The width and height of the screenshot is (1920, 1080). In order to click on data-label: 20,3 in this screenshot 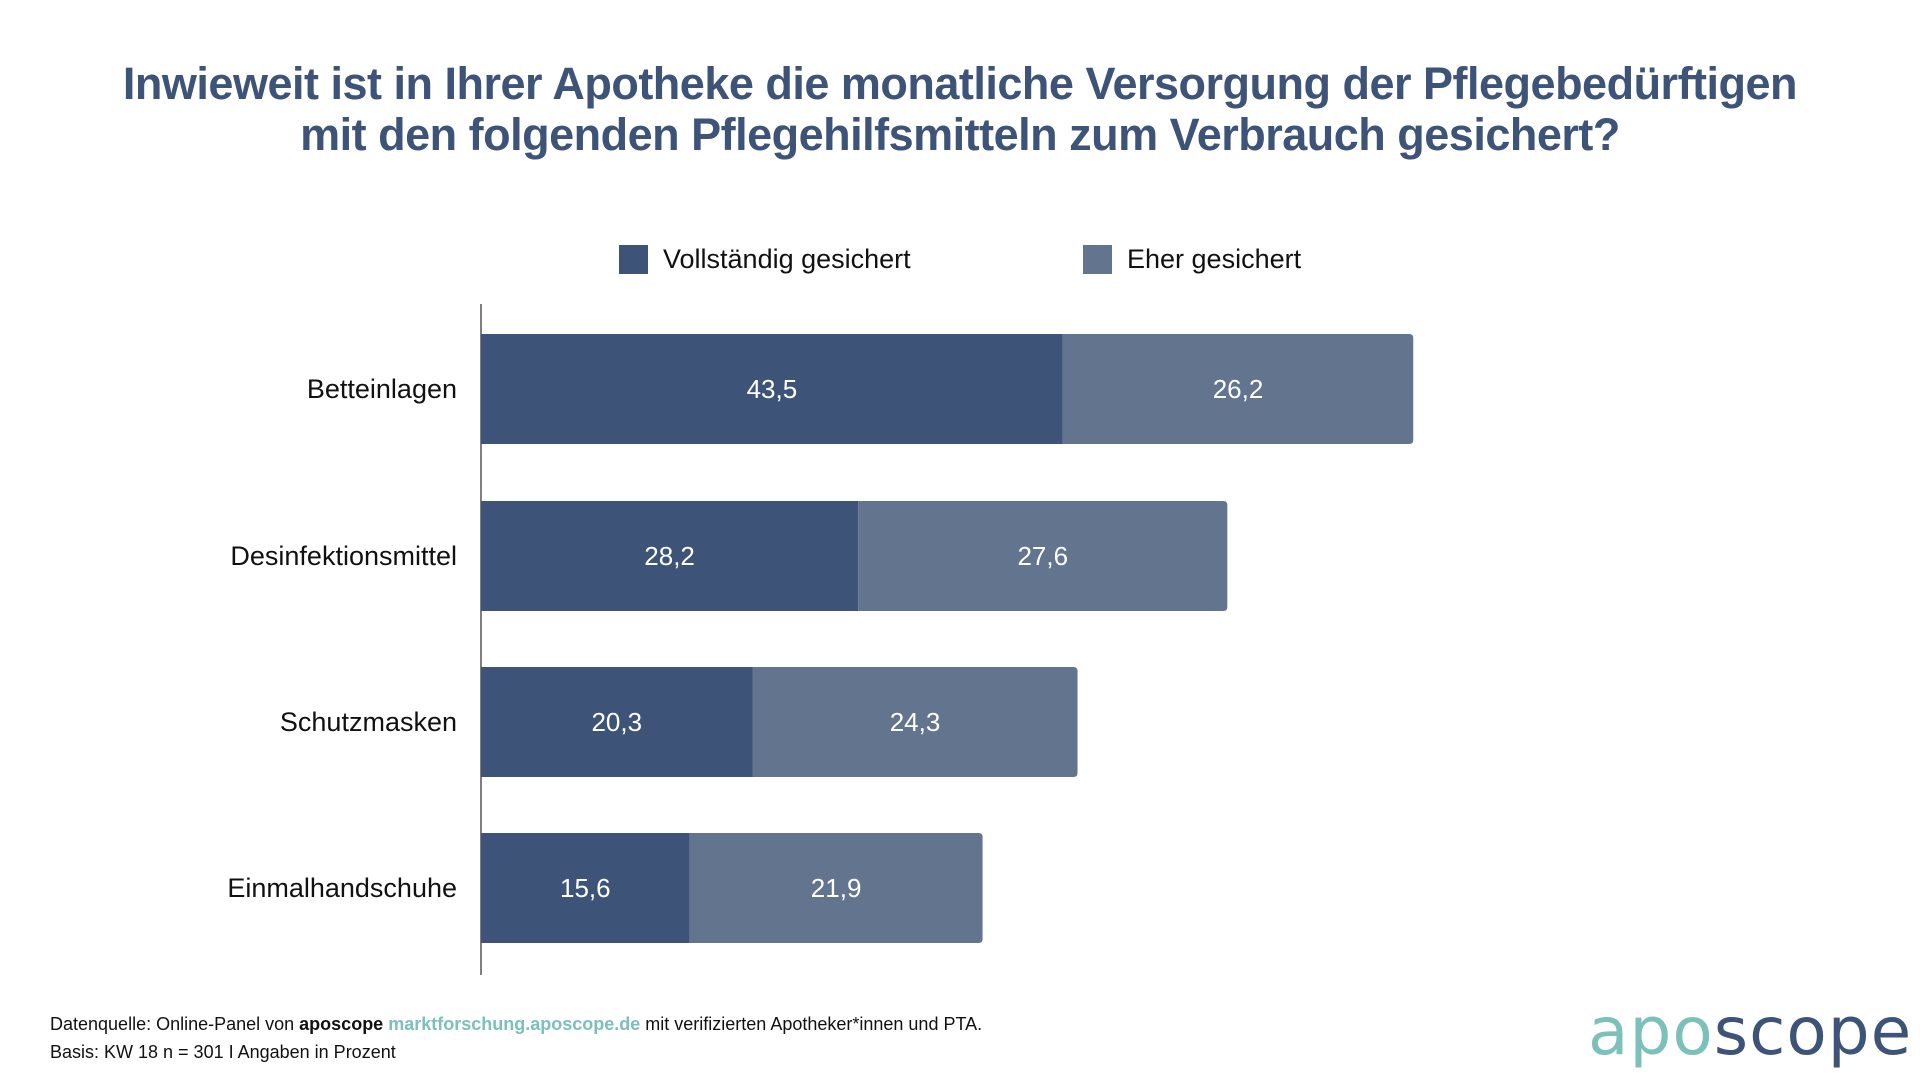, I will do `click(616, 722)`.